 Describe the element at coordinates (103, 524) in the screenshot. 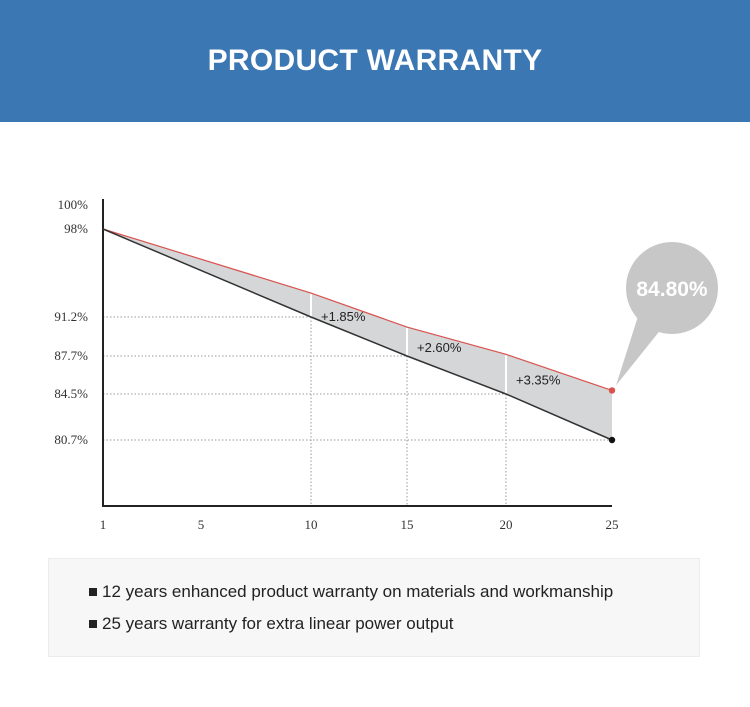

I see `x-tick-label: 1` at that location.